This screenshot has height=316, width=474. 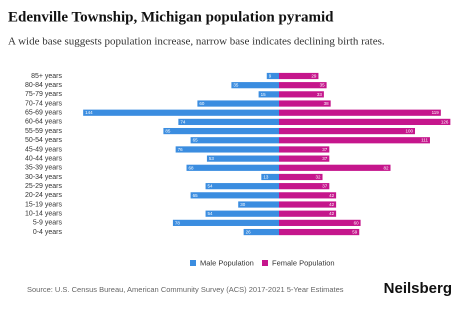 I want to click on y-tick-label: 50-54 years, so click(x=43, y=140).